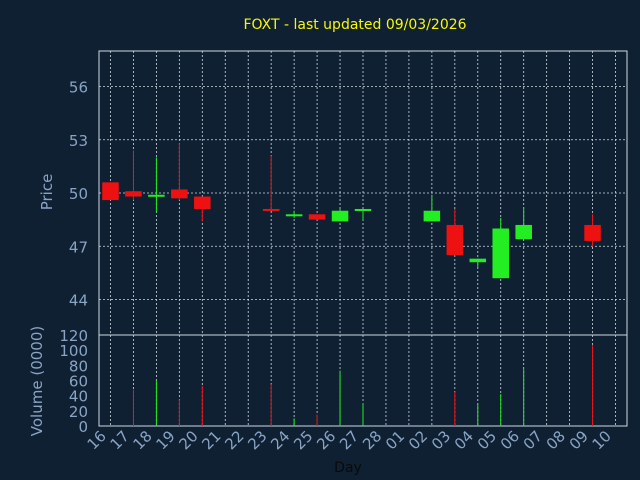 The width and height of the screenshot is (640, 480). I want to click on x-tick-label: 10, so click(602, 440).